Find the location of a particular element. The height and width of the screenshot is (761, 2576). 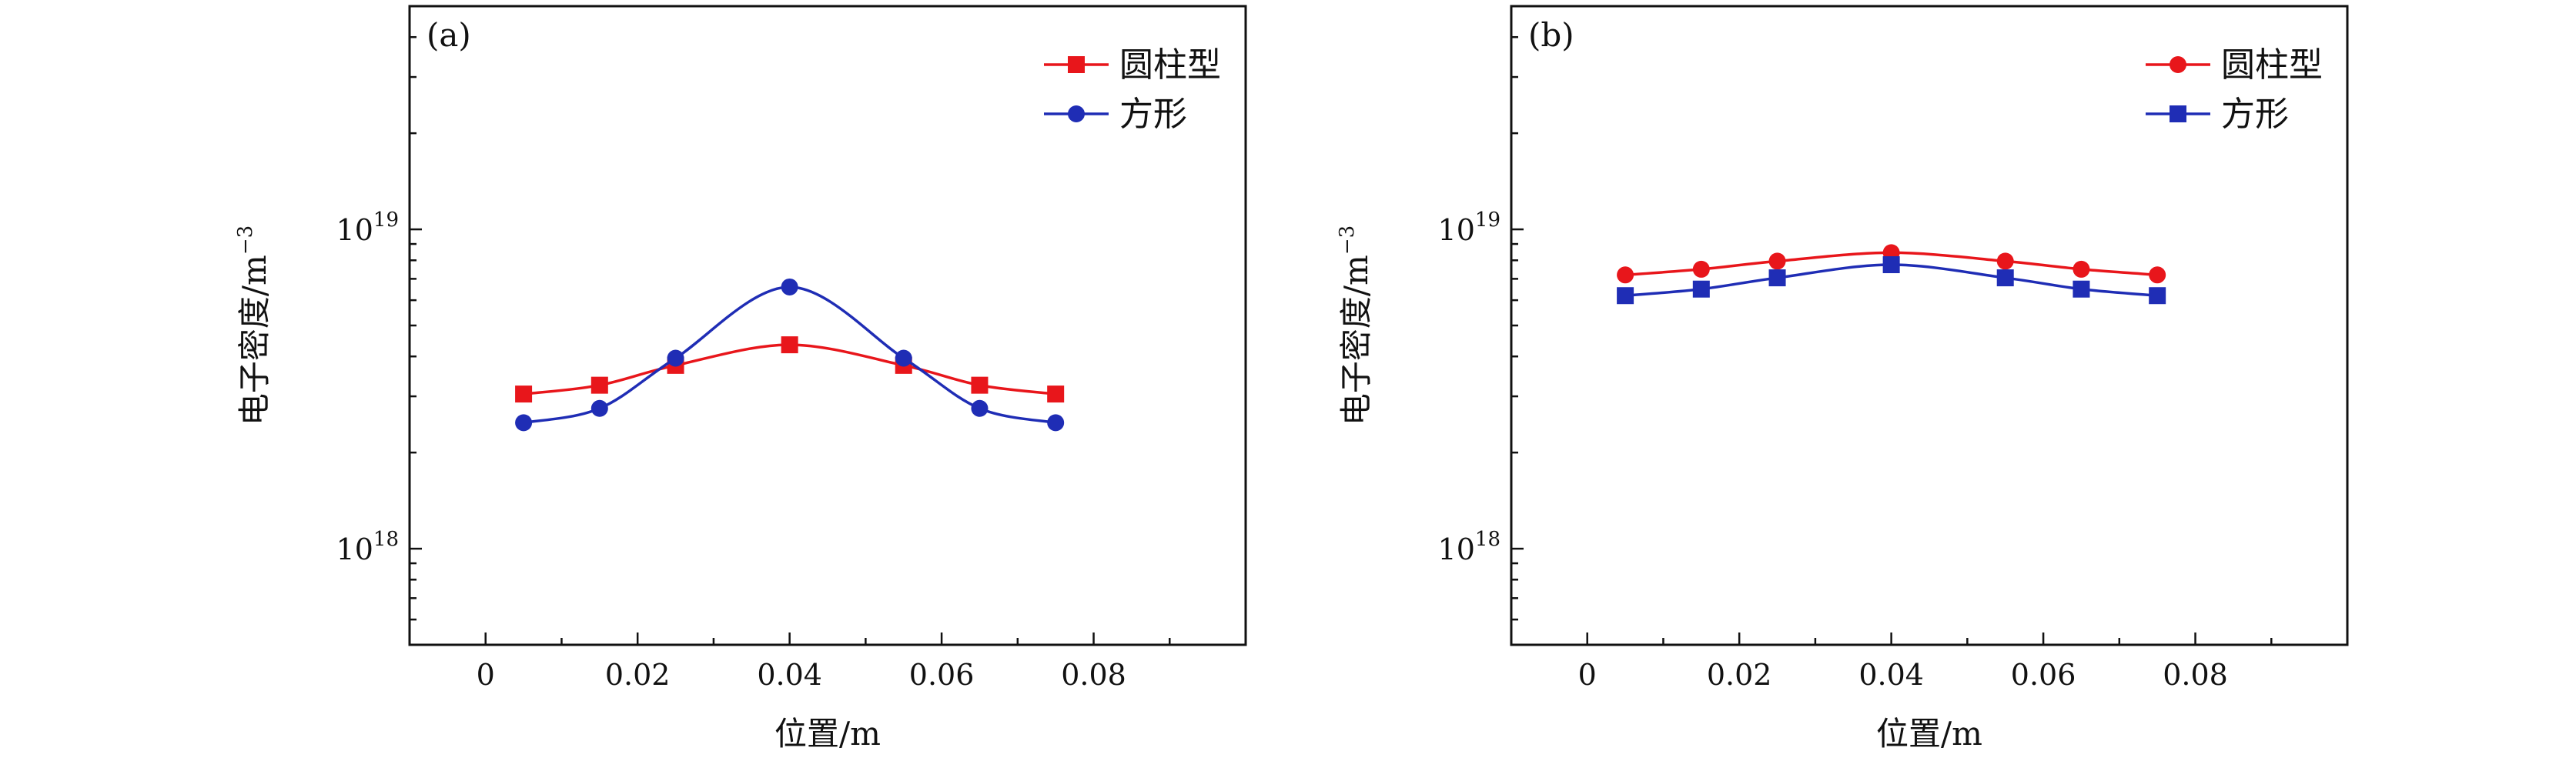

panel-label: (a) is located at coordinates (449, 35).